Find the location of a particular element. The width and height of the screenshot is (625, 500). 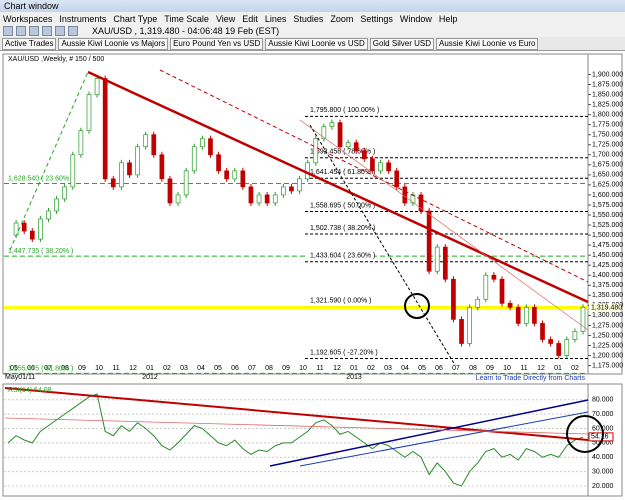

fib-label: 1,155.475 ( 61.80% ) is located at coordinates (40, 368).